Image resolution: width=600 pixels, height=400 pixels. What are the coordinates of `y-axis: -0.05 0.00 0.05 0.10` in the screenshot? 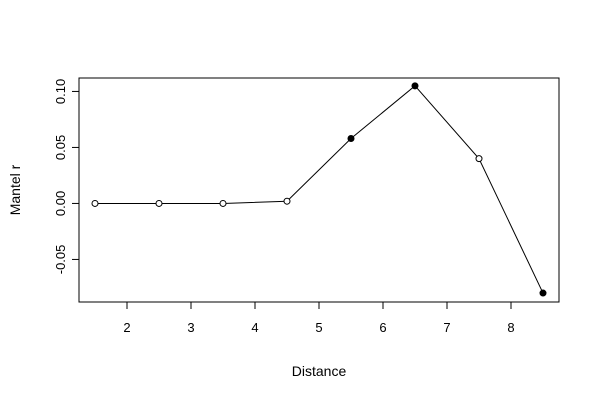 It's located at (66, 177).